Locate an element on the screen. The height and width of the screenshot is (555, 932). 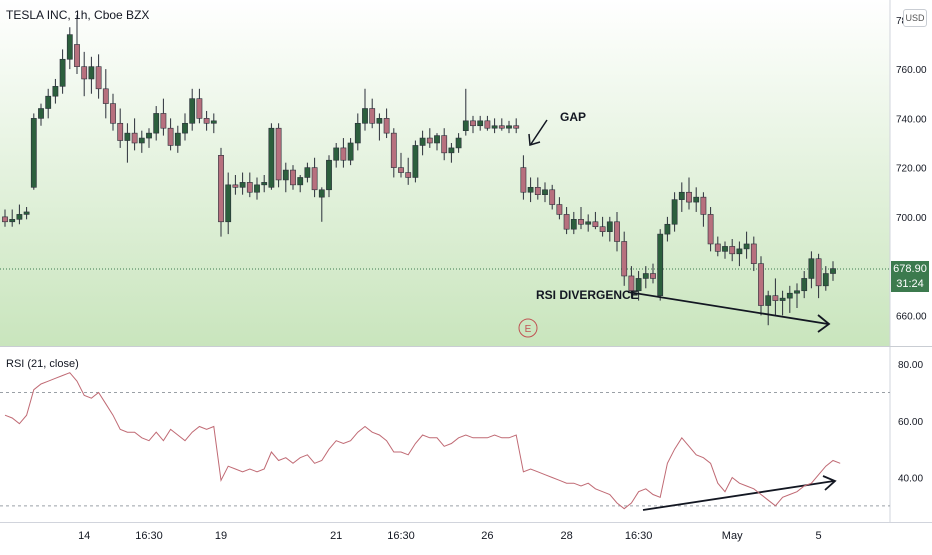
earnings-marker-label: E is located at coordinates (528, 329).